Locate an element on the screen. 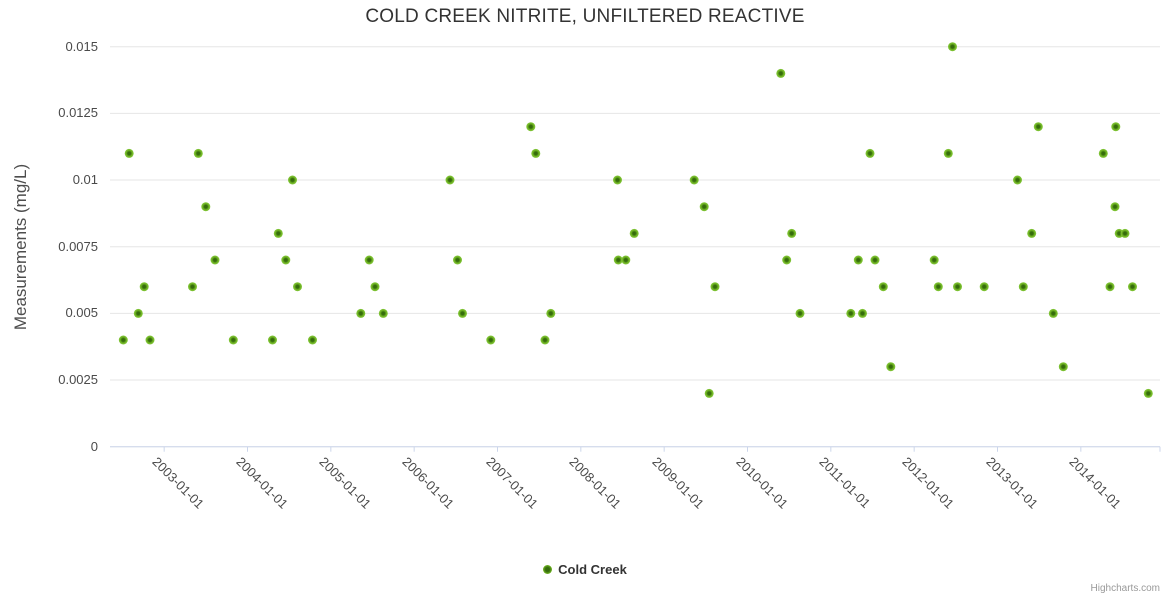 The height and width of the screenshot is (600, 1170). y-tick-label: 0.01 is located at coordinates (85, 180).